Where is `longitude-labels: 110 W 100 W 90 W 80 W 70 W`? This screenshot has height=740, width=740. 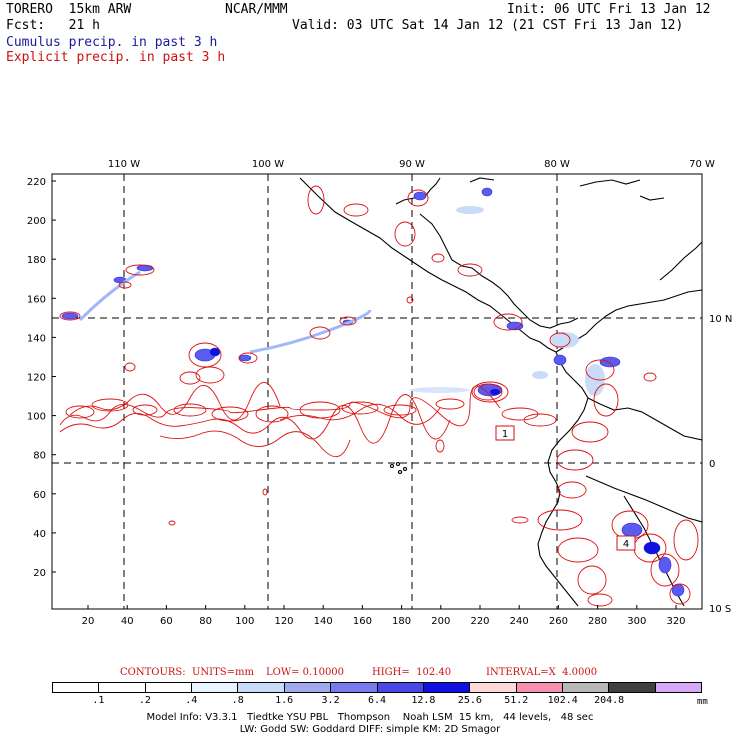
longitude-labels: 110 W 100 W 90 W 80 W 70 W is located at coordinates (411, 164).